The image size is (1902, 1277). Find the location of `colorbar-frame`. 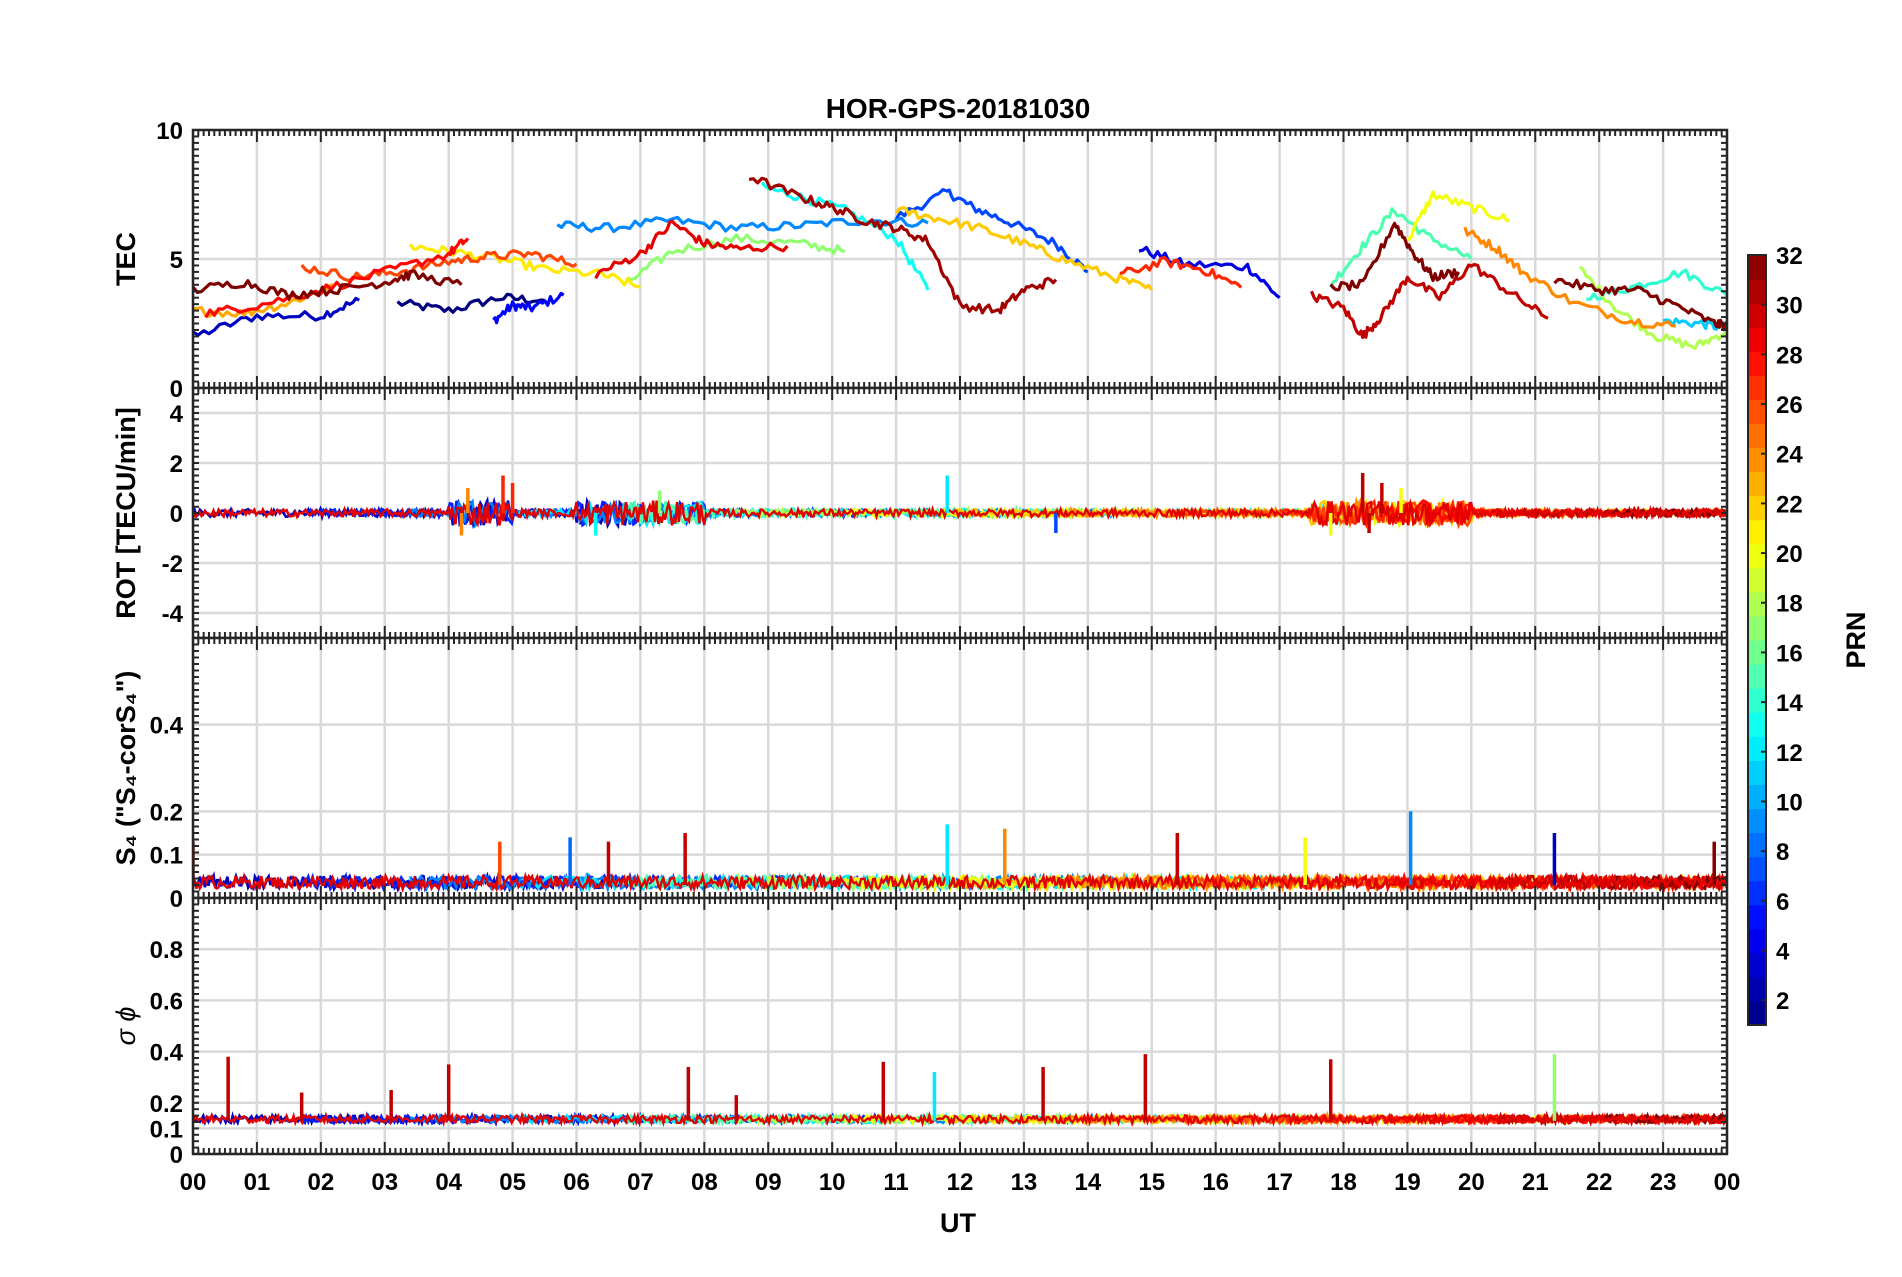

colorbar-frame is located at coordinates (1757, 640).